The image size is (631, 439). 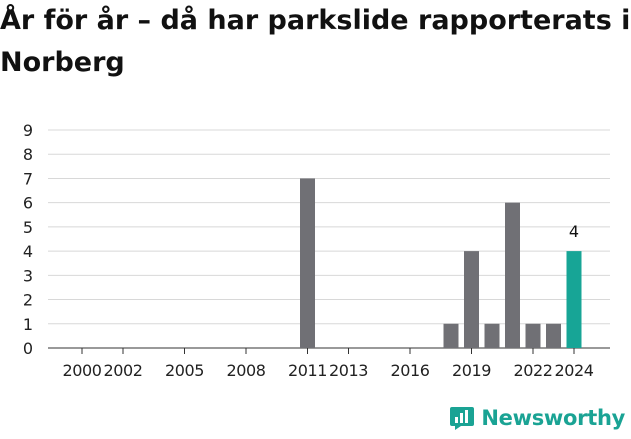 What do you see at coordinates (574, 299) in the screenshot?
I see `bar-2024` at bounding box center [574, 299].